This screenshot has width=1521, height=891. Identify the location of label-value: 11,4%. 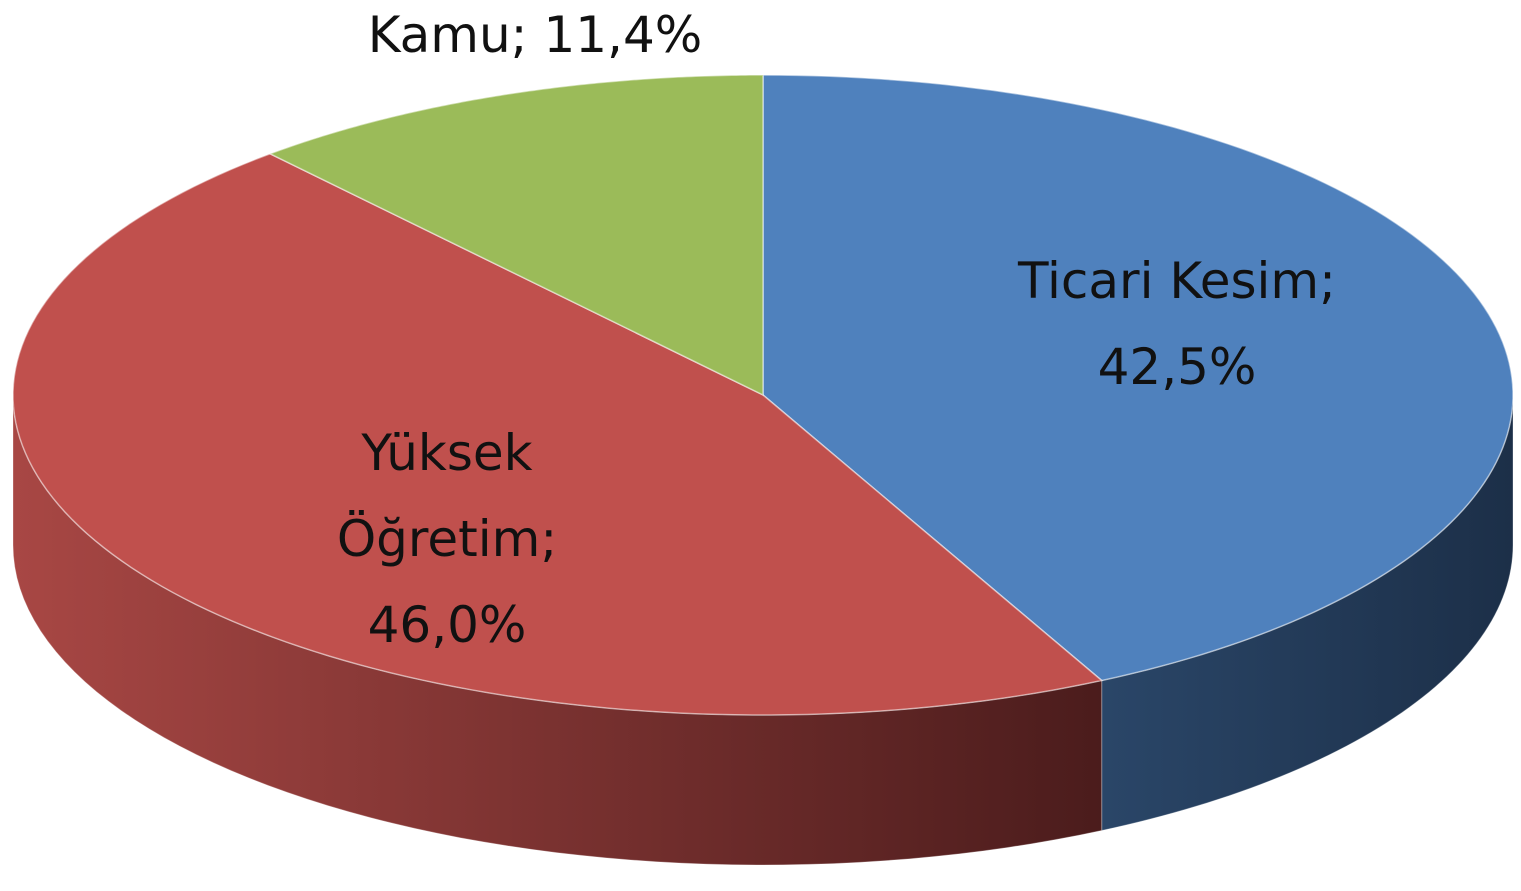
(623, 35).